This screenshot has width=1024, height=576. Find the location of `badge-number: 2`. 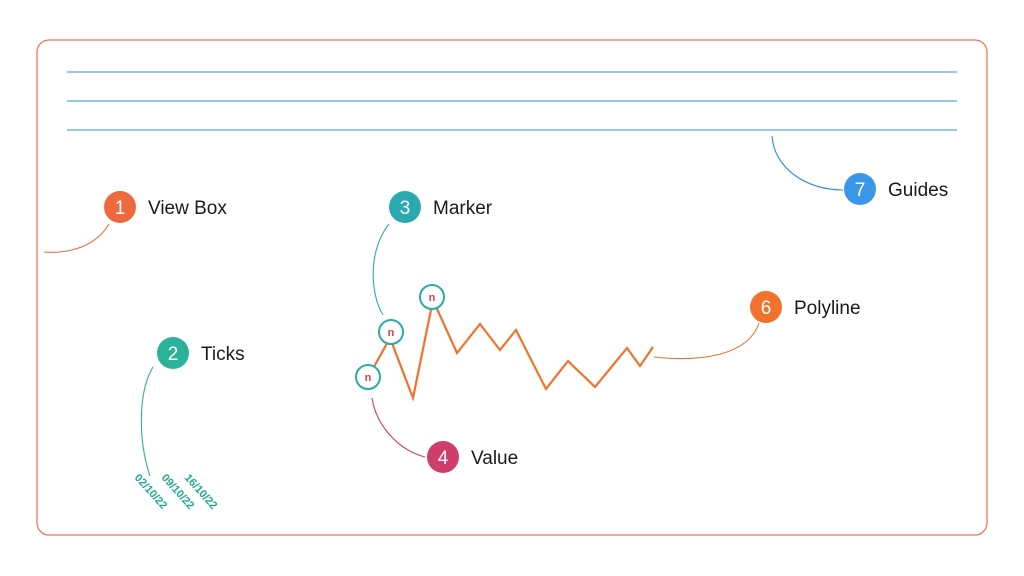

badge-number: 2 is located at coordinates (173, 354).